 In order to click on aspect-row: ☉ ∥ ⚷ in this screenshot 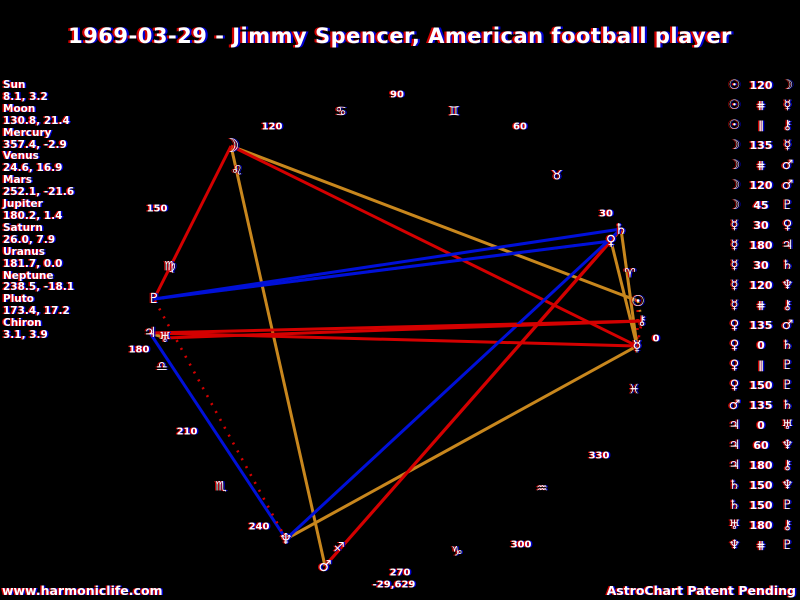, I will do `click(762, 125)`.